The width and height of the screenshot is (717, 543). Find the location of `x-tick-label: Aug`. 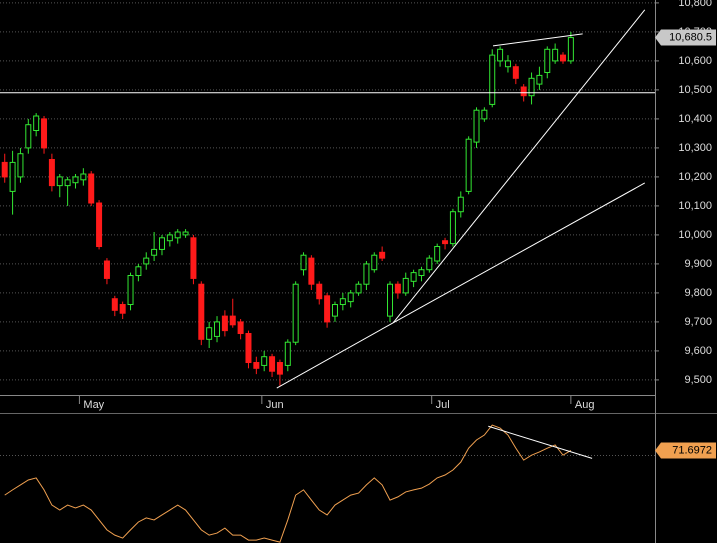

x-tick-label: Aug is located at coordinates (585, 405).